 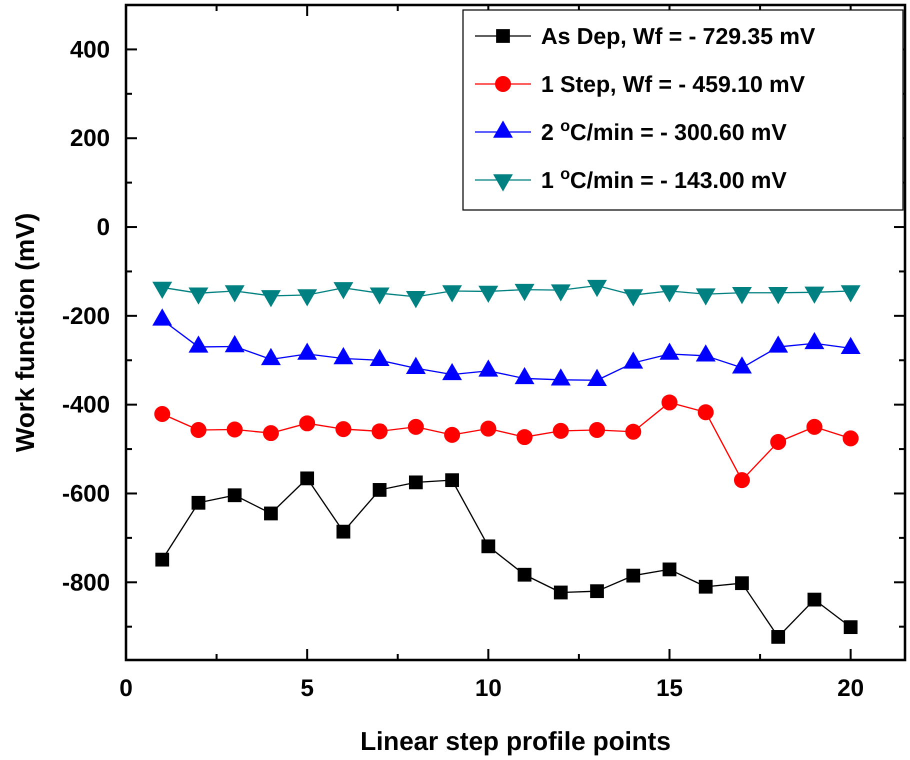 What do you see at coordinates (307, 688) in the screenshot?
I see `x-tick-label: 5` at bounding box center [307, 688].